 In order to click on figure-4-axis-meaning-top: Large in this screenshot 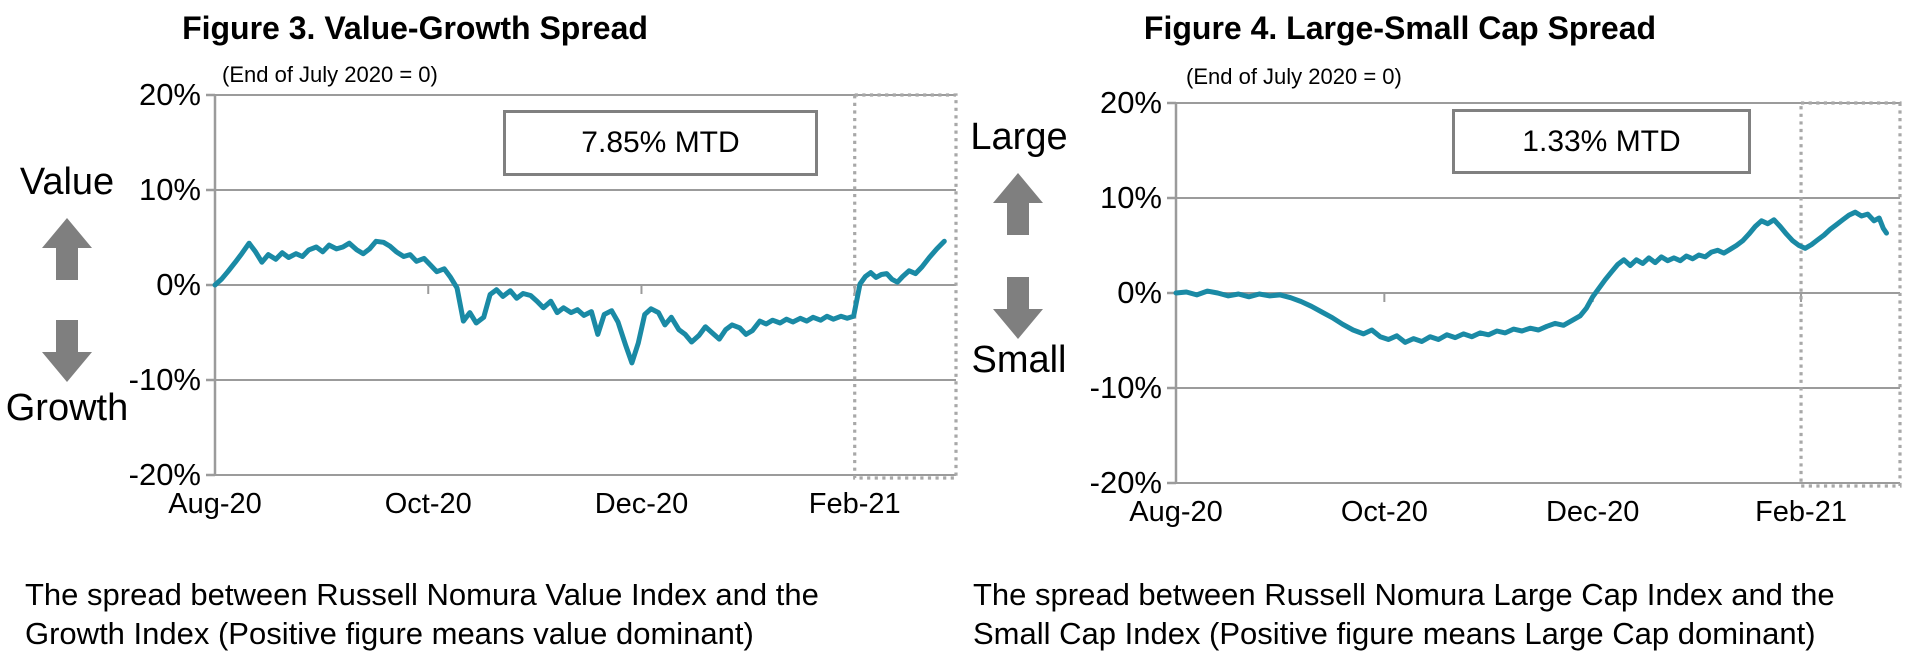, I will do `click(1019, 137)`.